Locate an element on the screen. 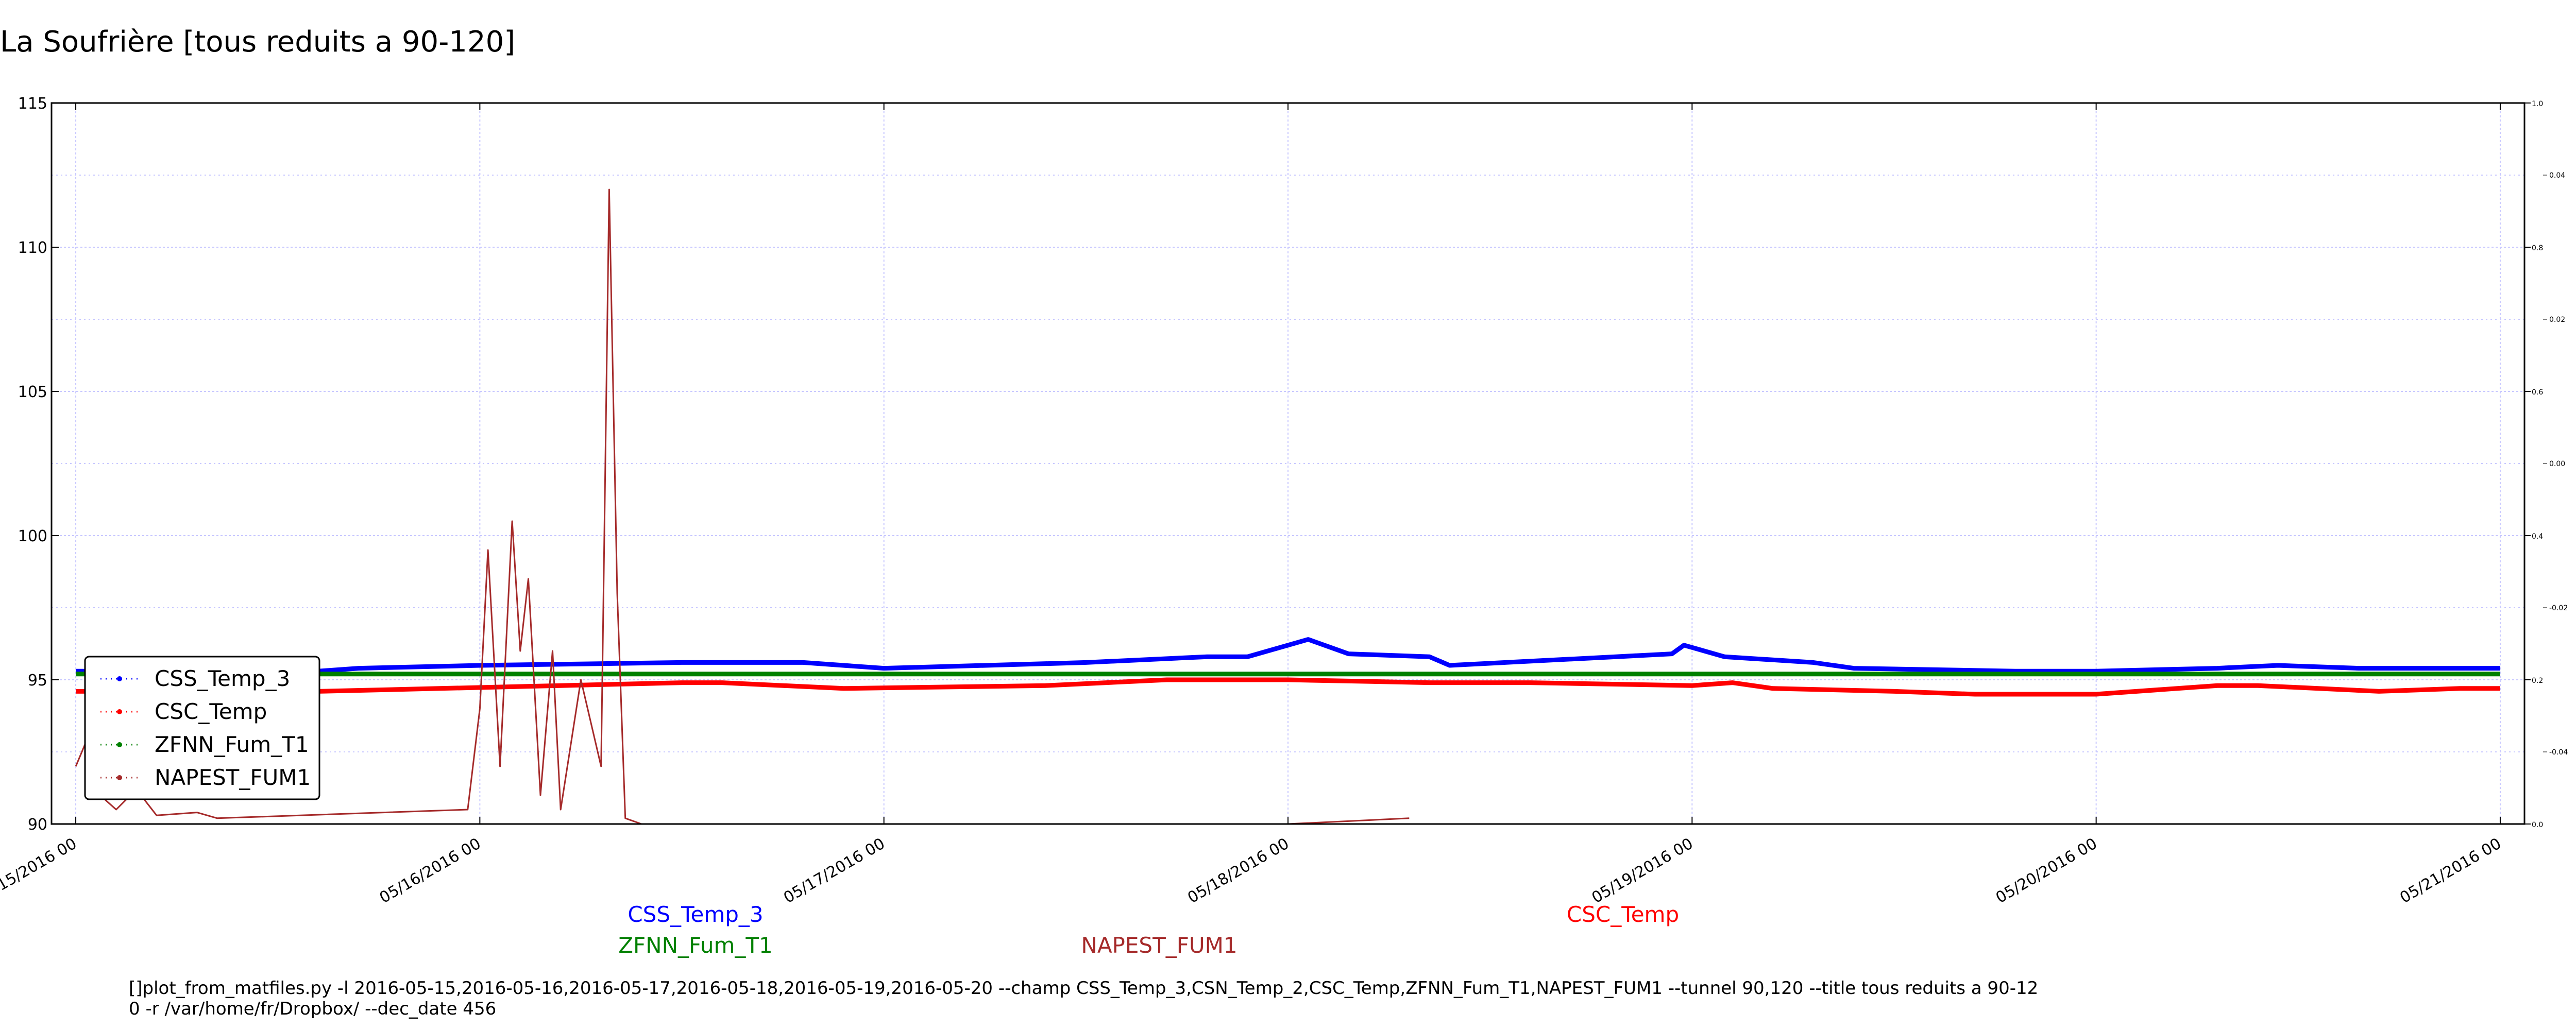 Image resolution: width=2576 pixels, height=1030 pixels. y-tick-label: 90 is located at coordinates (37, 825).